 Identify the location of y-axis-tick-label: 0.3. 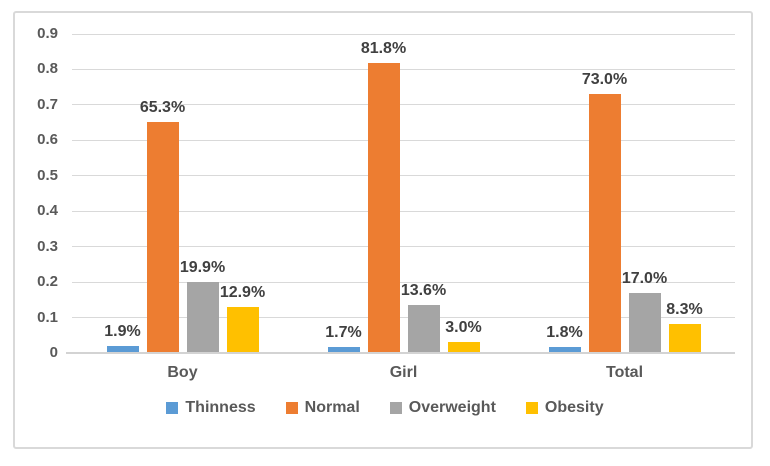
(47, 246).